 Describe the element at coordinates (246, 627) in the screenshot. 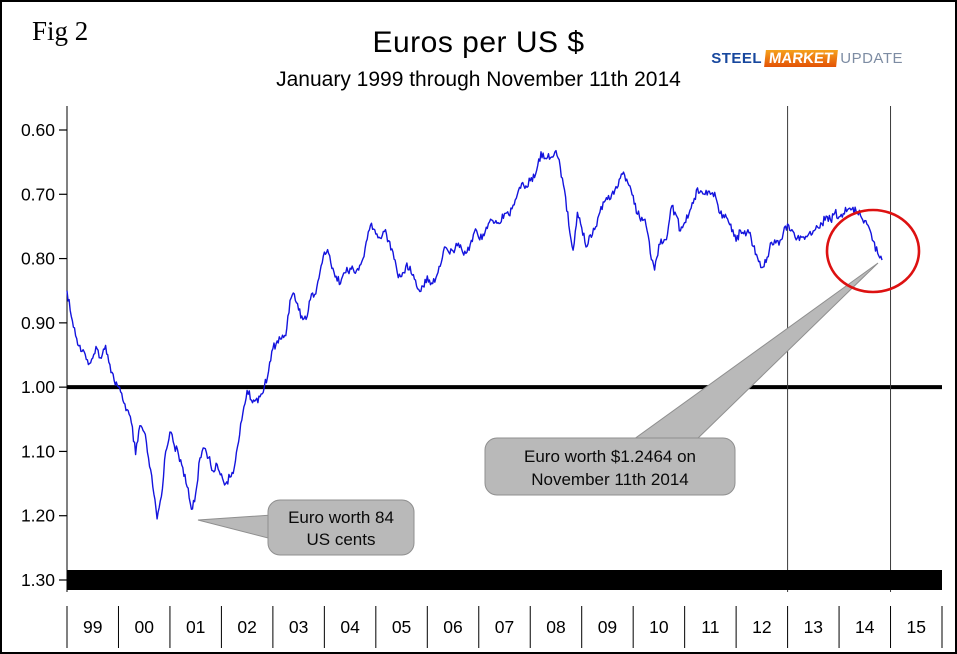

I see `x-tick-label: 02` at that location.